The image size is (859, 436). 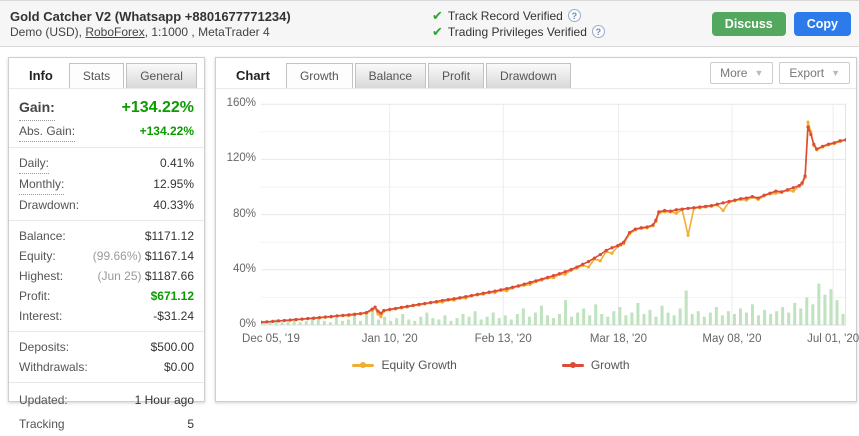 What do you see at coordinates (822, 23) in the screenshot?
I see `copy-button: Copy` at bounding box center [822, 23].